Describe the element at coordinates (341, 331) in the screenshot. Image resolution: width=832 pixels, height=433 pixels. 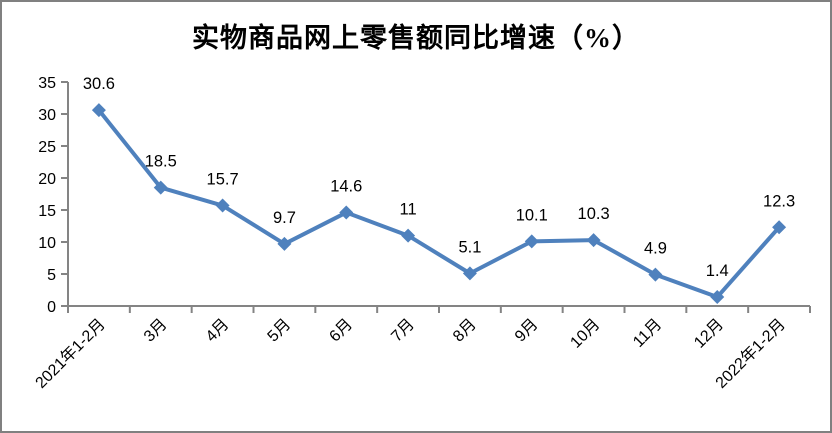
I see `x-axis-category-label: 6月` at that location.